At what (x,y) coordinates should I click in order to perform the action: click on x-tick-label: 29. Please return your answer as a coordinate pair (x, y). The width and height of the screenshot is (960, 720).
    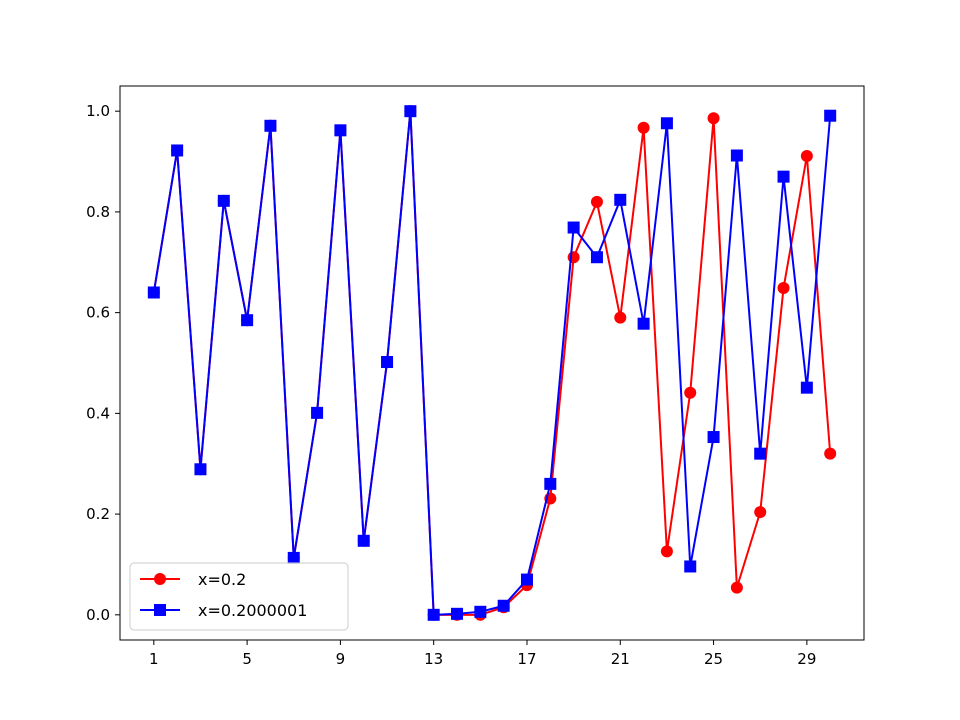
    Looking at the image, I should click on (806, 659).